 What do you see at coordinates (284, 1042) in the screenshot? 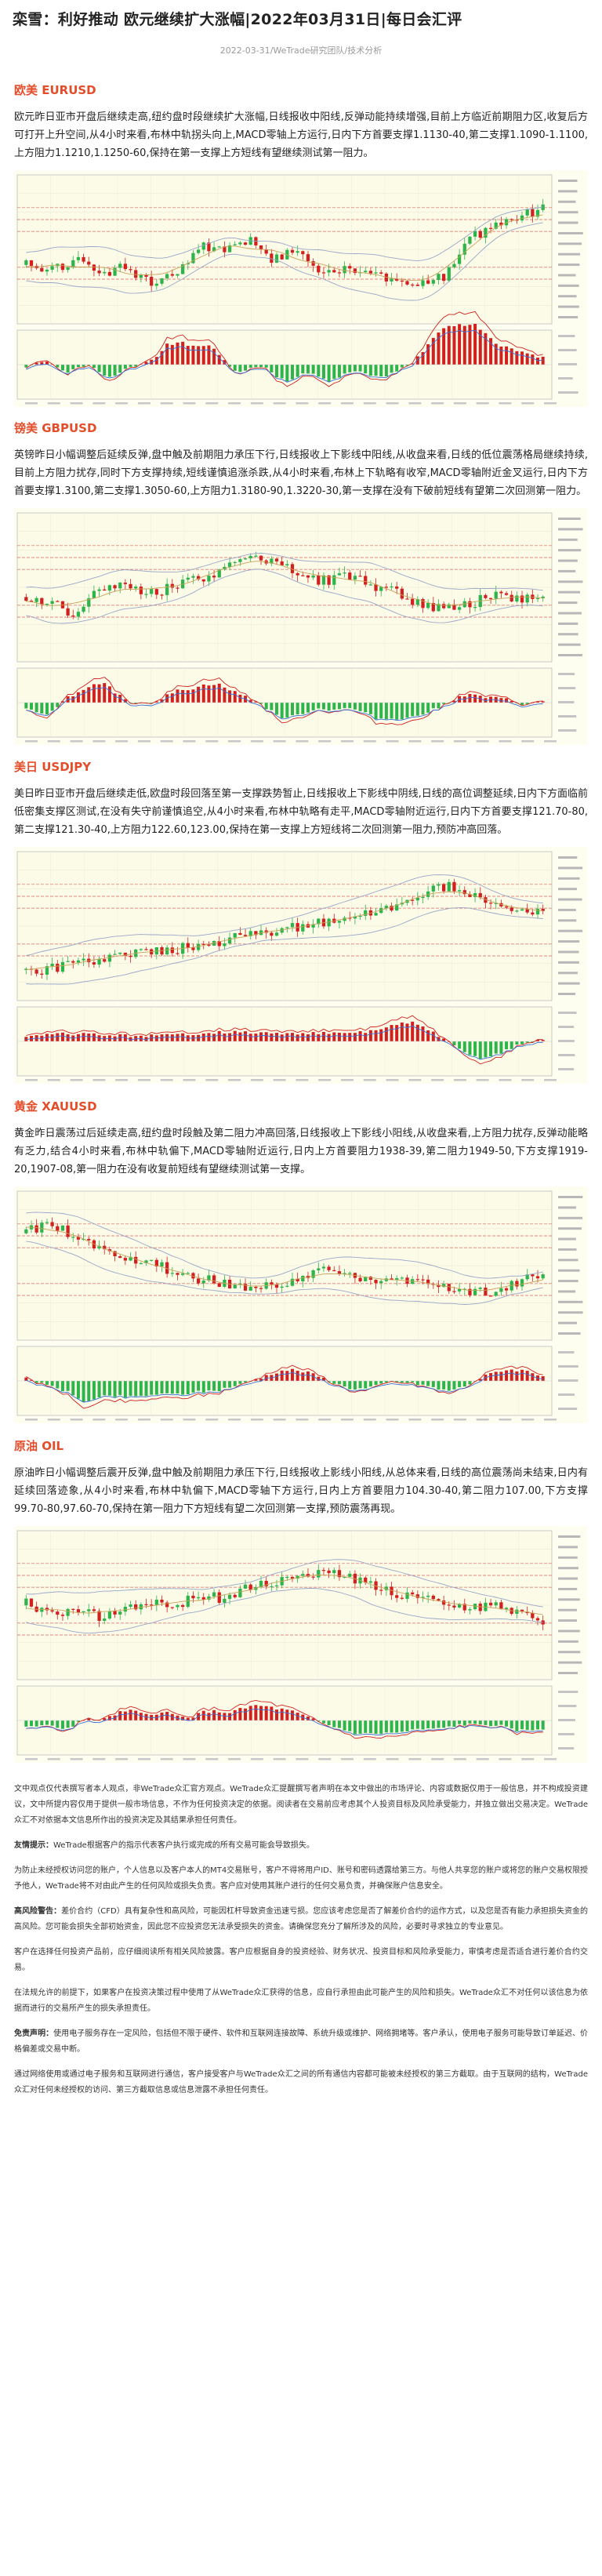
I see `signal-line` at bounding box center [284, 1042].